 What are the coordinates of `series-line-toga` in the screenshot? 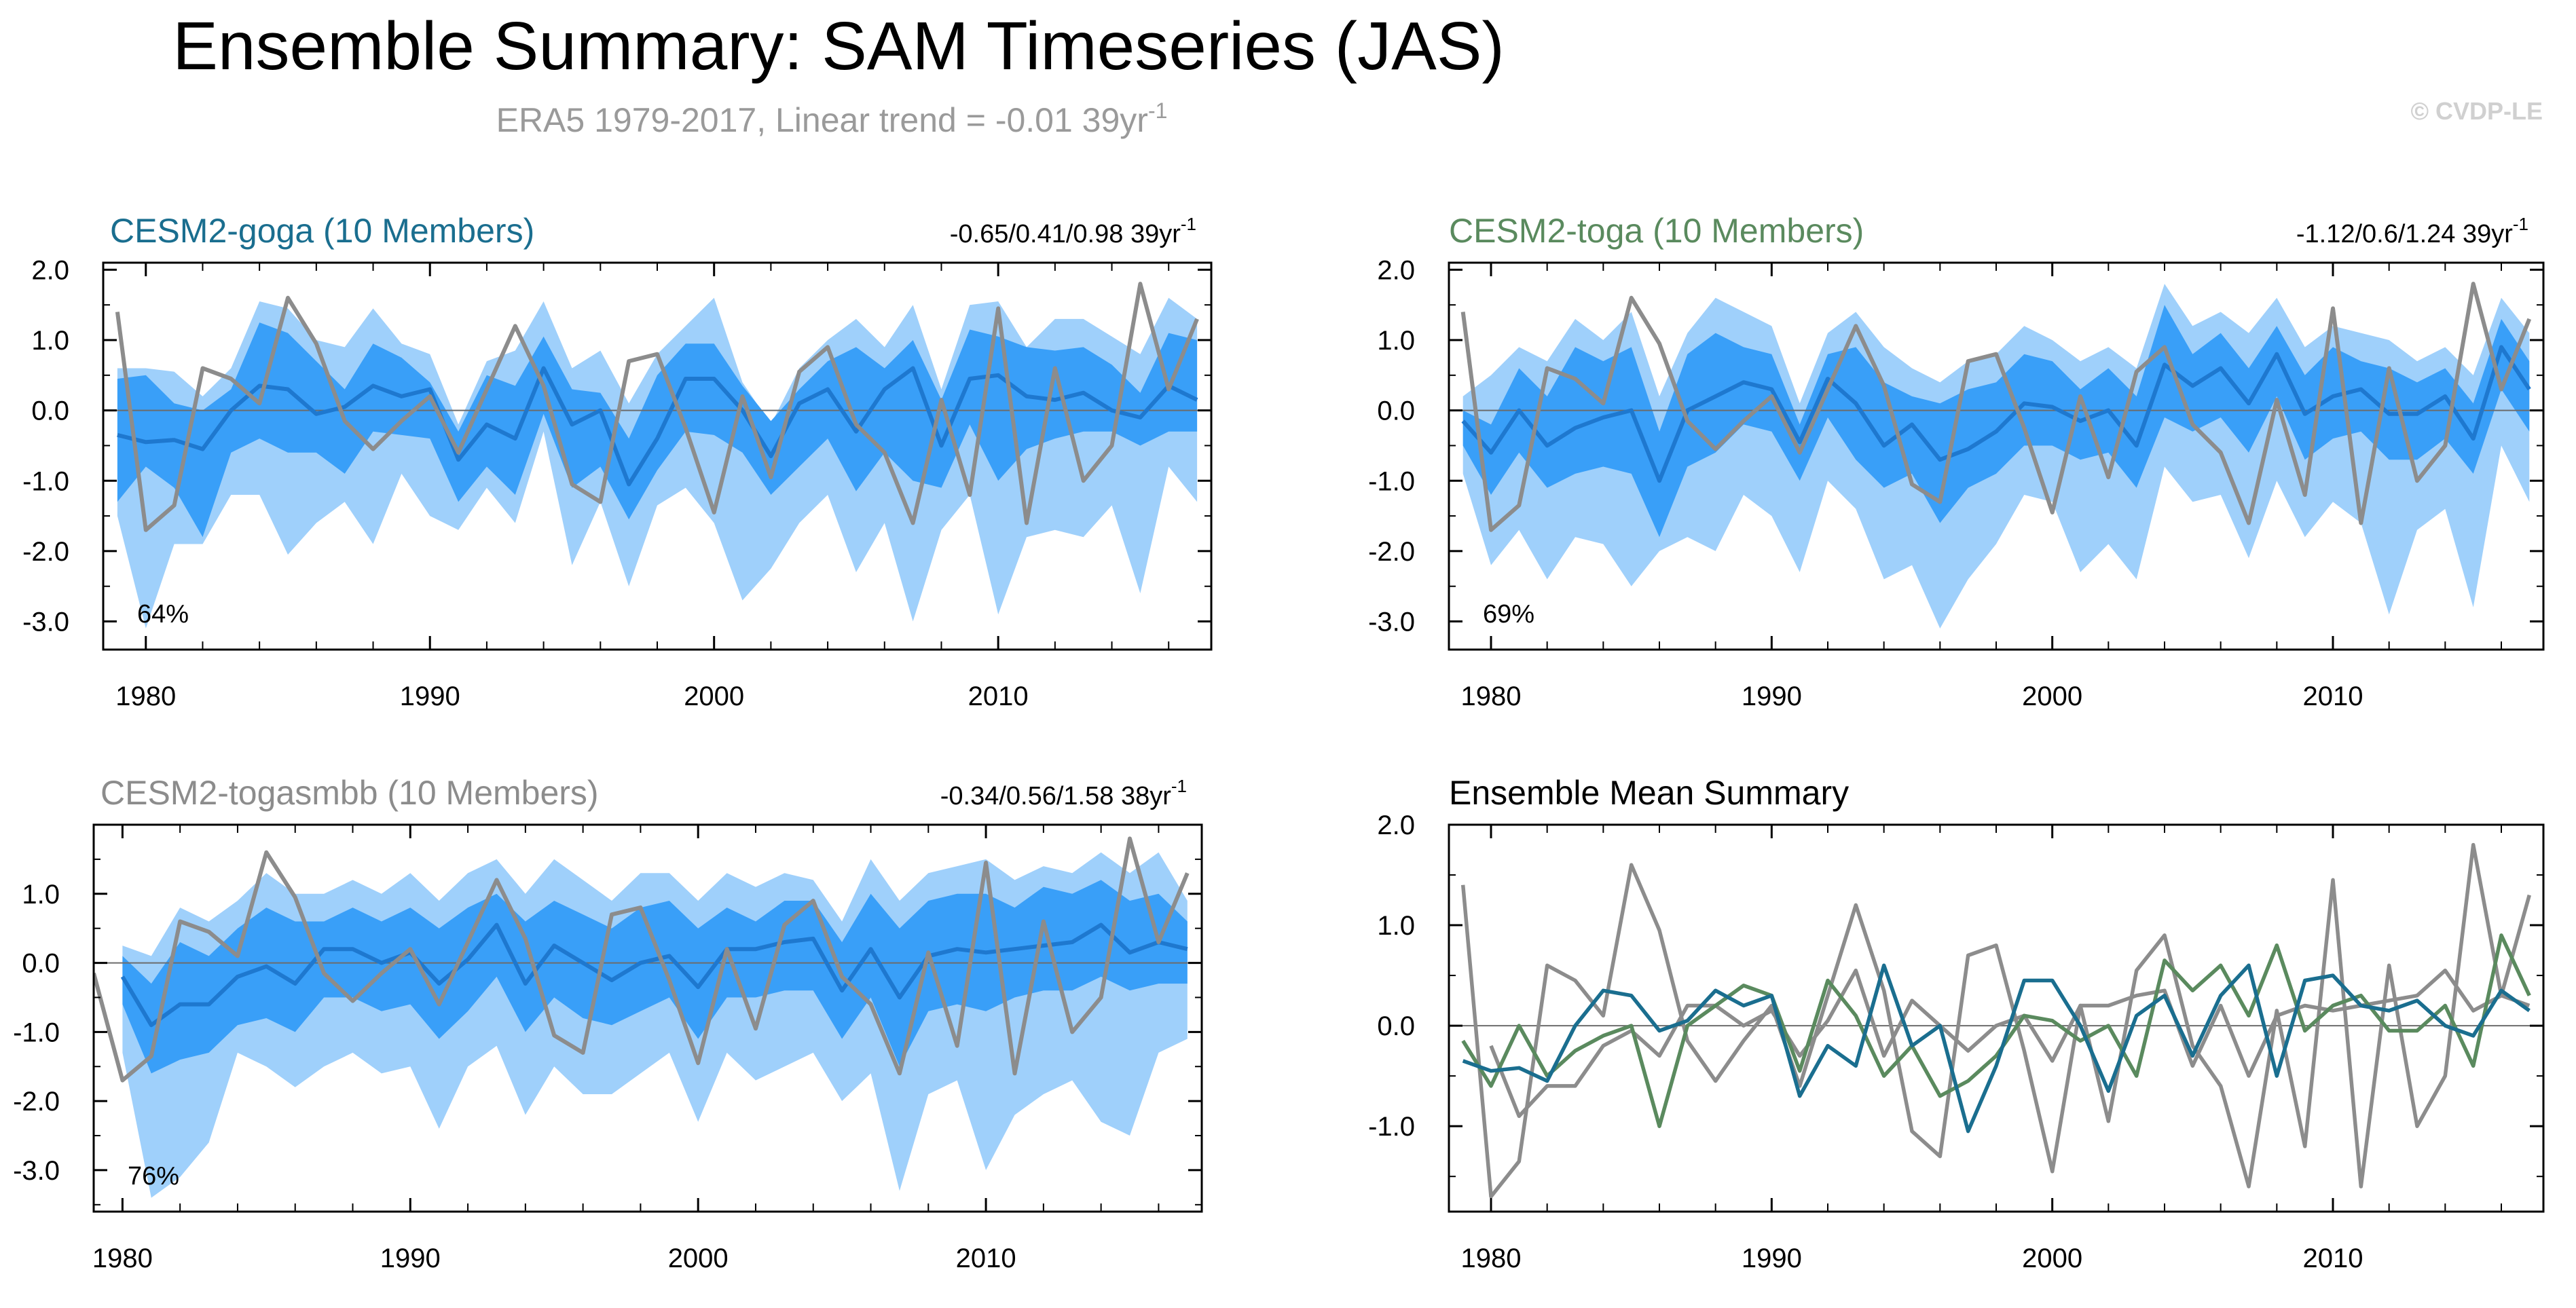 It's located at (1996, 1030).